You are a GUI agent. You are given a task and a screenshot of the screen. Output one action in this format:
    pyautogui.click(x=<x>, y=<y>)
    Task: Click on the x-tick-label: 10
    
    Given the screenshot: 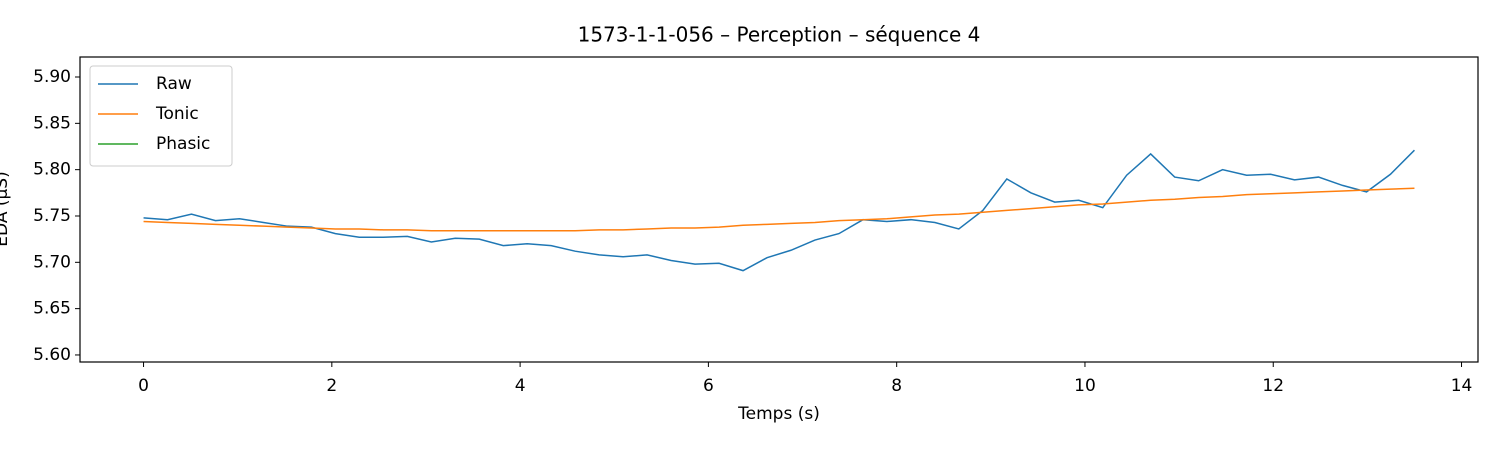 What is the action you would take?
    pyautogui.click(x=1085, y=386)
    